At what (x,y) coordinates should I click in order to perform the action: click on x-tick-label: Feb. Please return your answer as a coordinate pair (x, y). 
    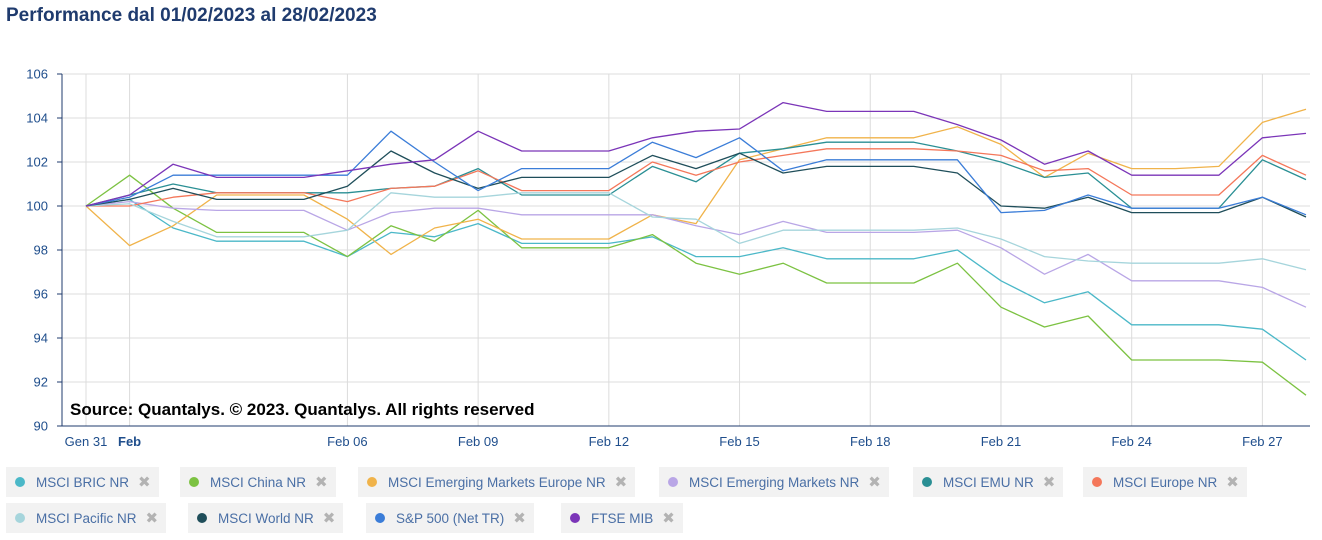
    Looking at the image, I should click on (129, 441).